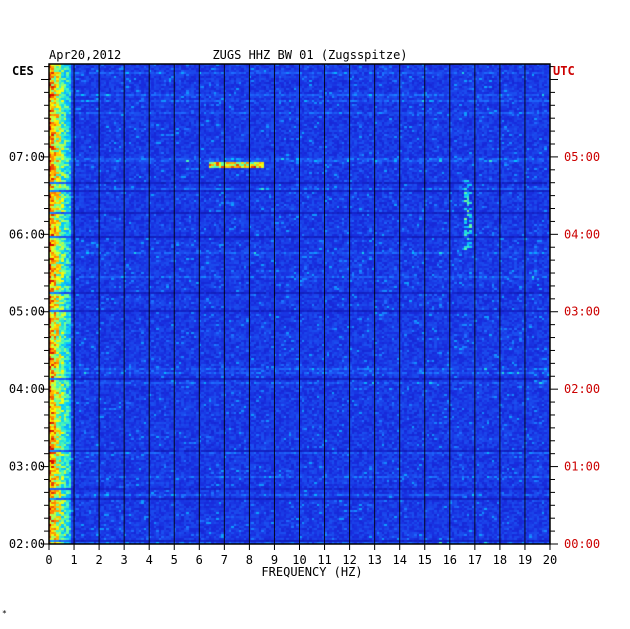 This screenshot has width=630, height=629. I want to click on left-time-label: 07:00, so click(27, 157).